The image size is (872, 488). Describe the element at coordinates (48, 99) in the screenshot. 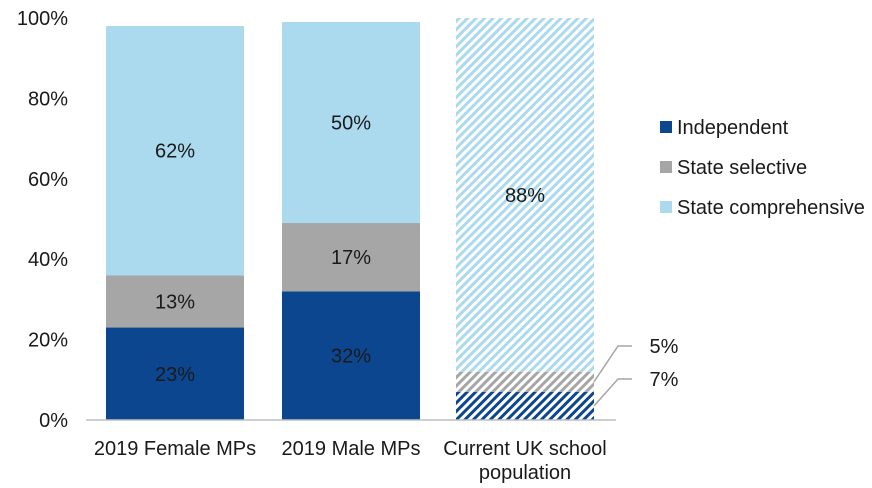

I see `y-tick-label: 80%` at that location.